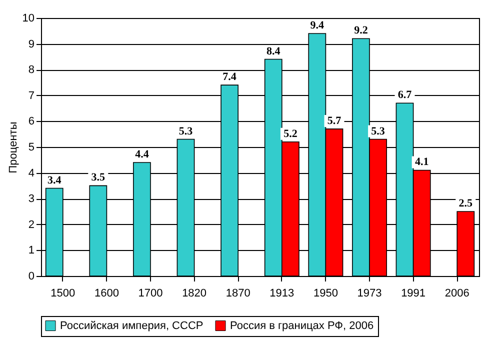 This screenshot has height=340, width=493. What do you see at coordinates (106, 294) in the screenshot?
I see `x-tick-label: 1600` at bounding box center [106, 294].